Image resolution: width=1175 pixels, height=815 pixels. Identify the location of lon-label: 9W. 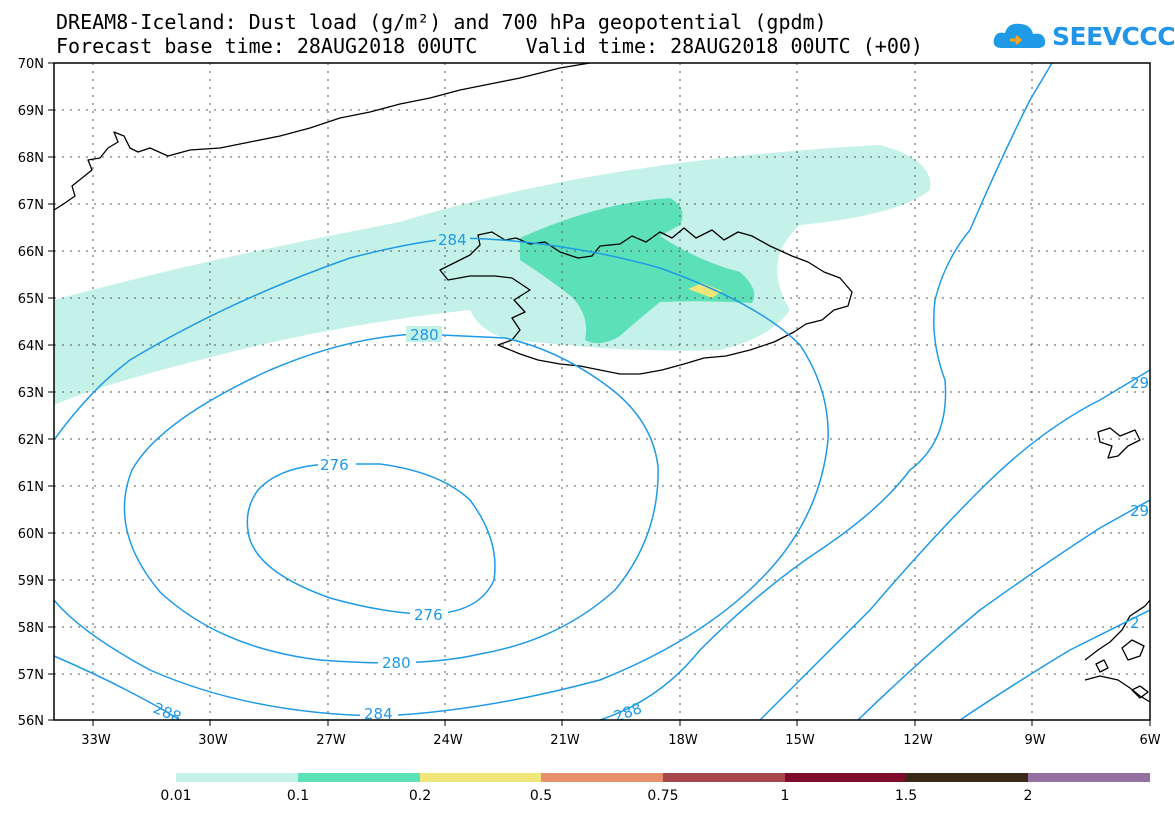
(1034, 740).